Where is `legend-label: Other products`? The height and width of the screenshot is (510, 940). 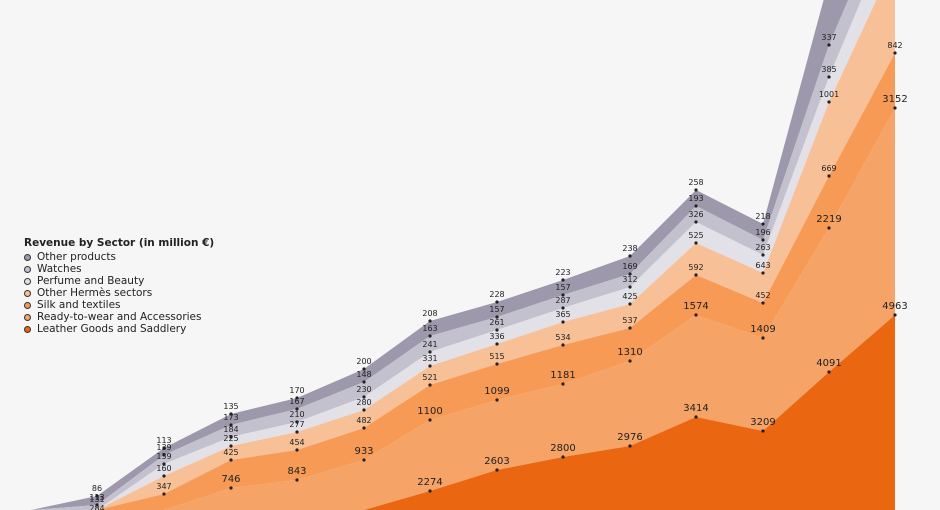
legend-label: Other products is located at coordinates (77, 257).